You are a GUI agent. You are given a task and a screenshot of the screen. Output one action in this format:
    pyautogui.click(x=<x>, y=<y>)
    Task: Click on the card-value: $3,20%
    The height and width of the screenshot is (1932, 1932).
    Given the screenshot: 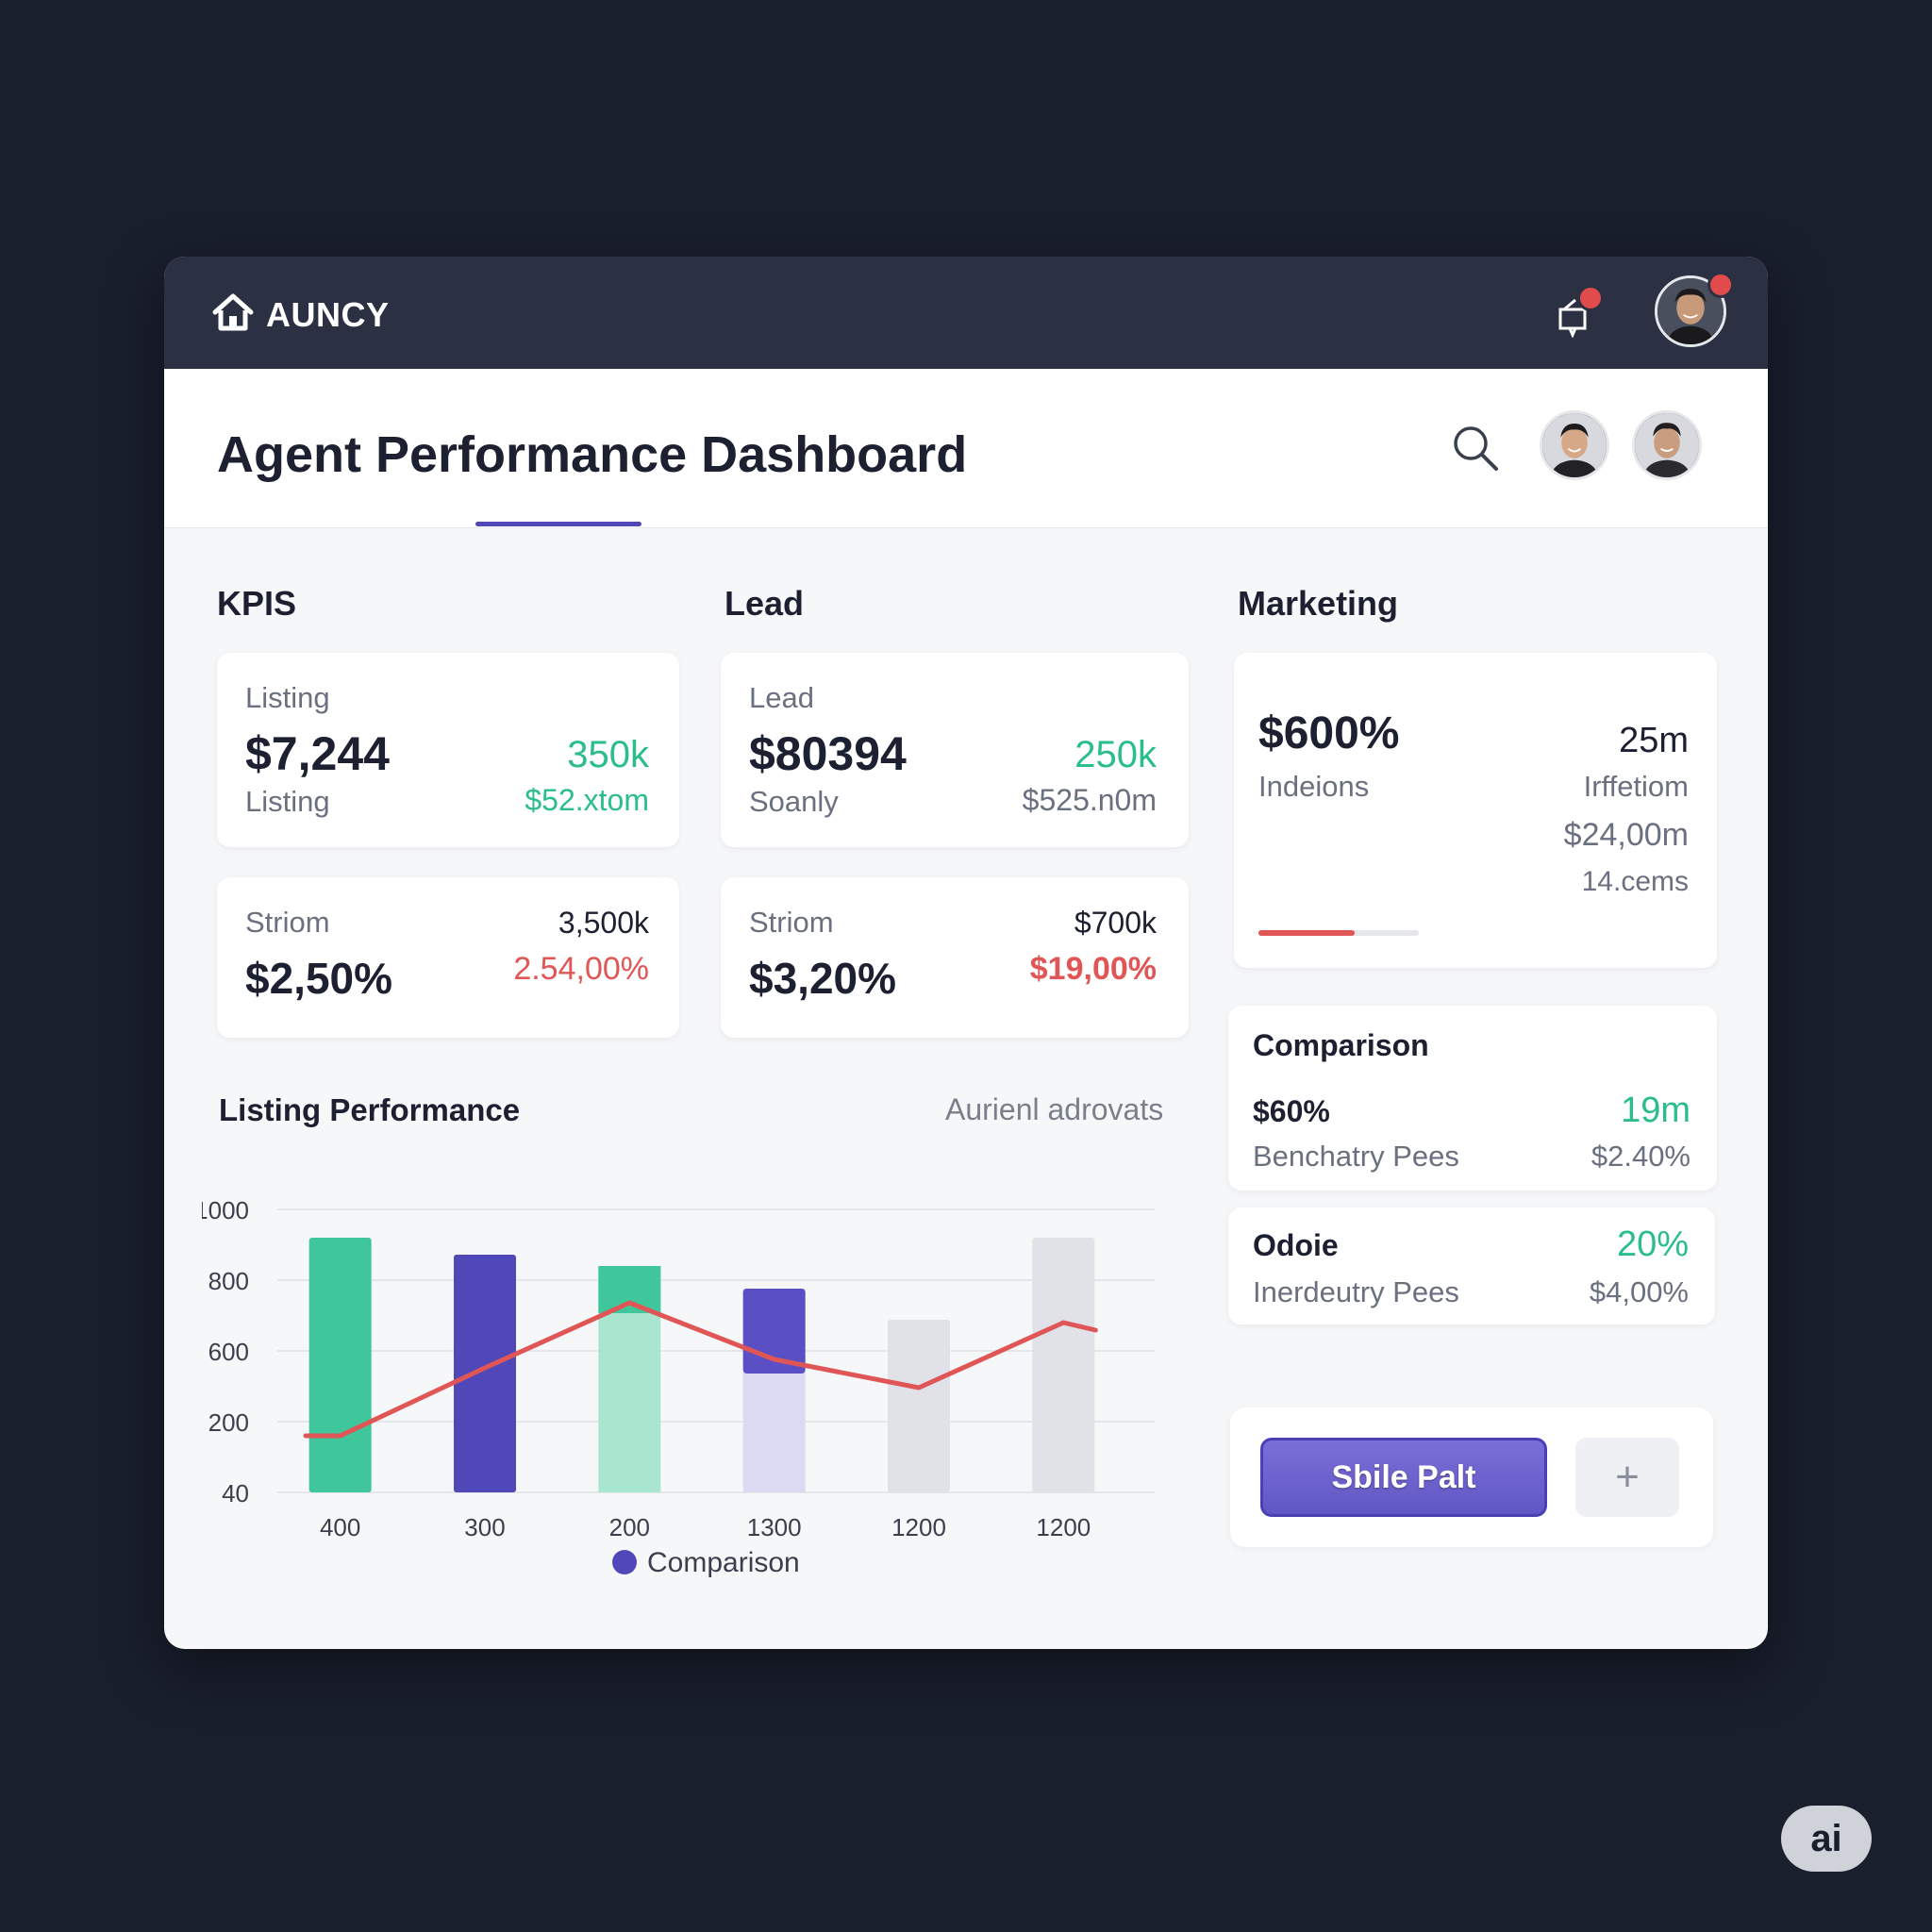 What is the action you would take?
    pyautogui.click(x=823, y=979)
    